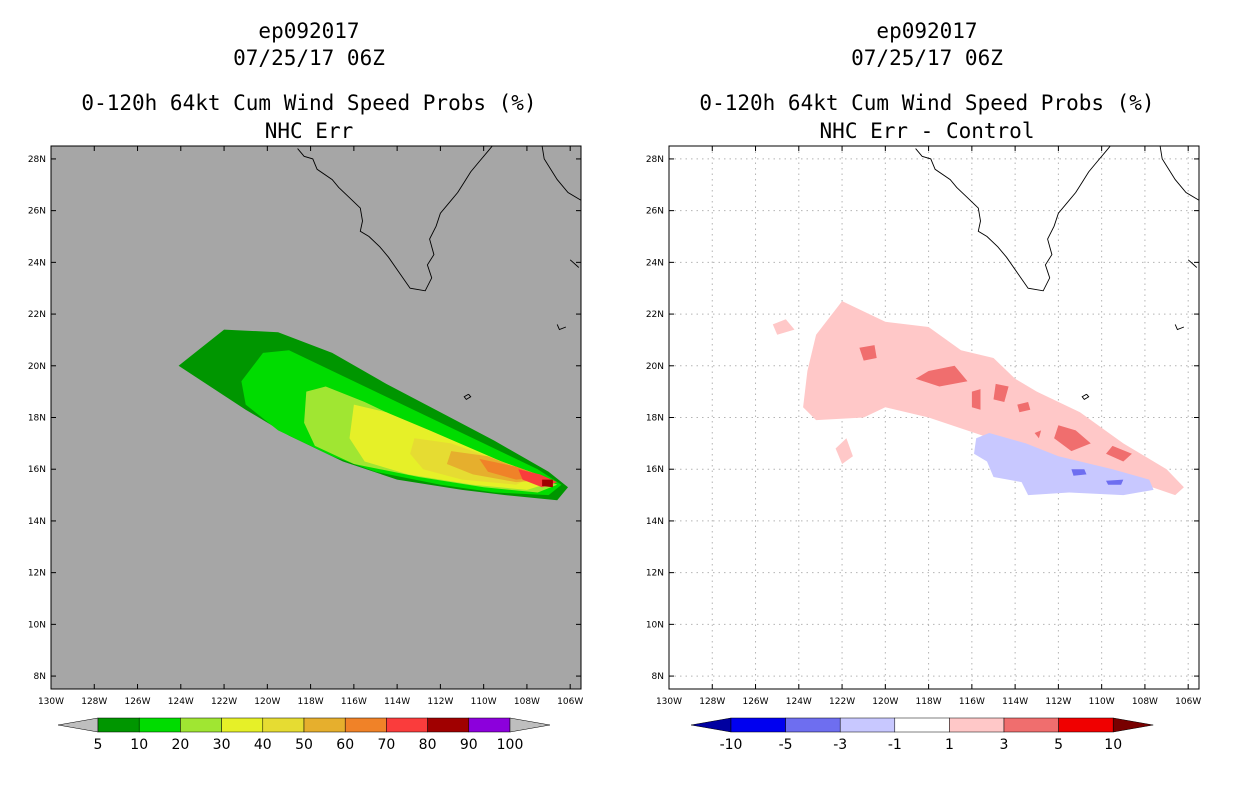 Image resolution: width=1236 pixels, height=800 pixels. What do you see at coordinates (1004, 745) in the screenshot?
I see `colorbar-label: 3` at bounding box center [1004, 745].